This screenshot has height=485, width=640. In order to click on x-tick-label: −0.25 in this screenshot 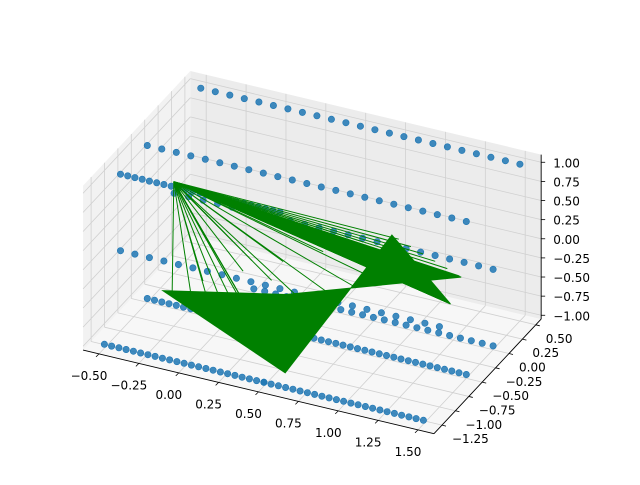, I will do `click(129, 385)`.